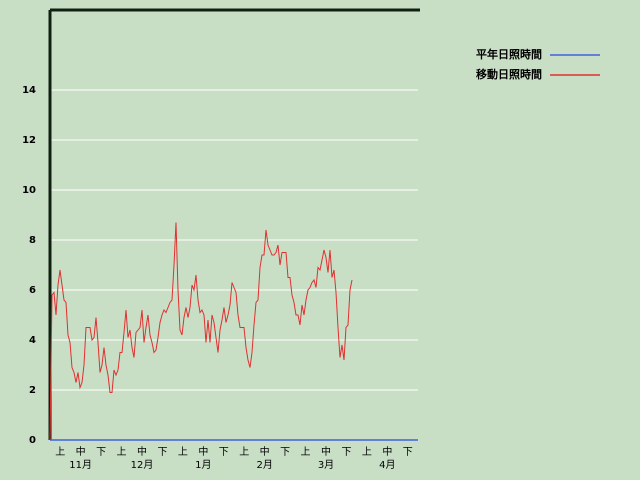 The height and width of the screenshot is (480, 640). What do you see at coordinates (80, 465) in the screenshot?
I see `month-label: 11月` at bounding box center [80, 465].